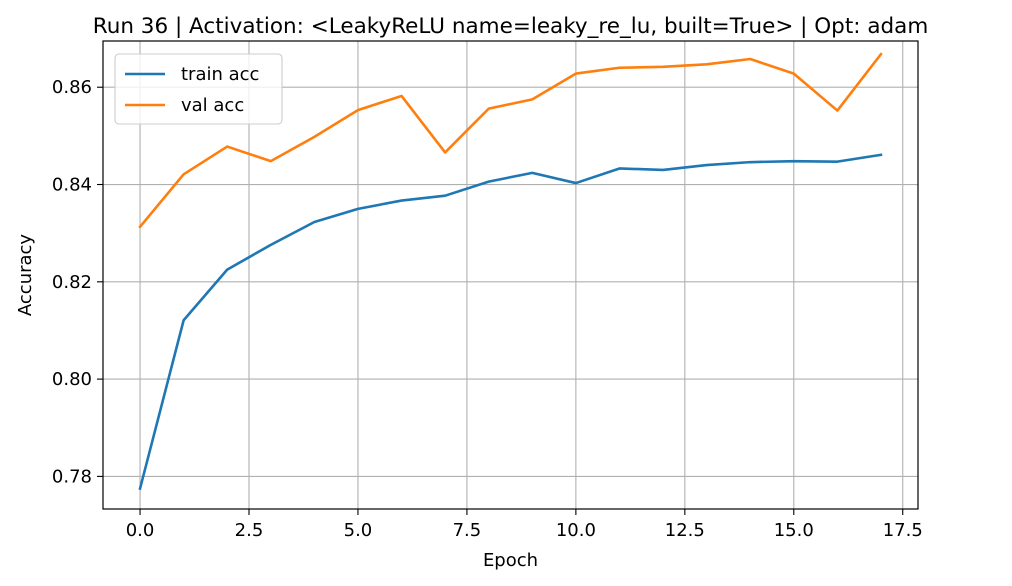 The height and width of the screenshot is (586, 1012). Describe the element at coordinates (140, 530) in the screenshot. I see `x-tick-label: 0.0` at that location.